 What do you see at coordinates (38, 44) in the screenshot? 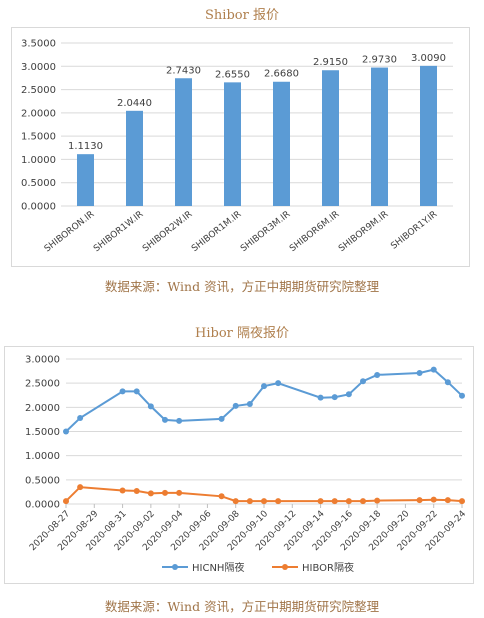
I see `y-tick-label: 3.5000` at bounding box center [38, 44].